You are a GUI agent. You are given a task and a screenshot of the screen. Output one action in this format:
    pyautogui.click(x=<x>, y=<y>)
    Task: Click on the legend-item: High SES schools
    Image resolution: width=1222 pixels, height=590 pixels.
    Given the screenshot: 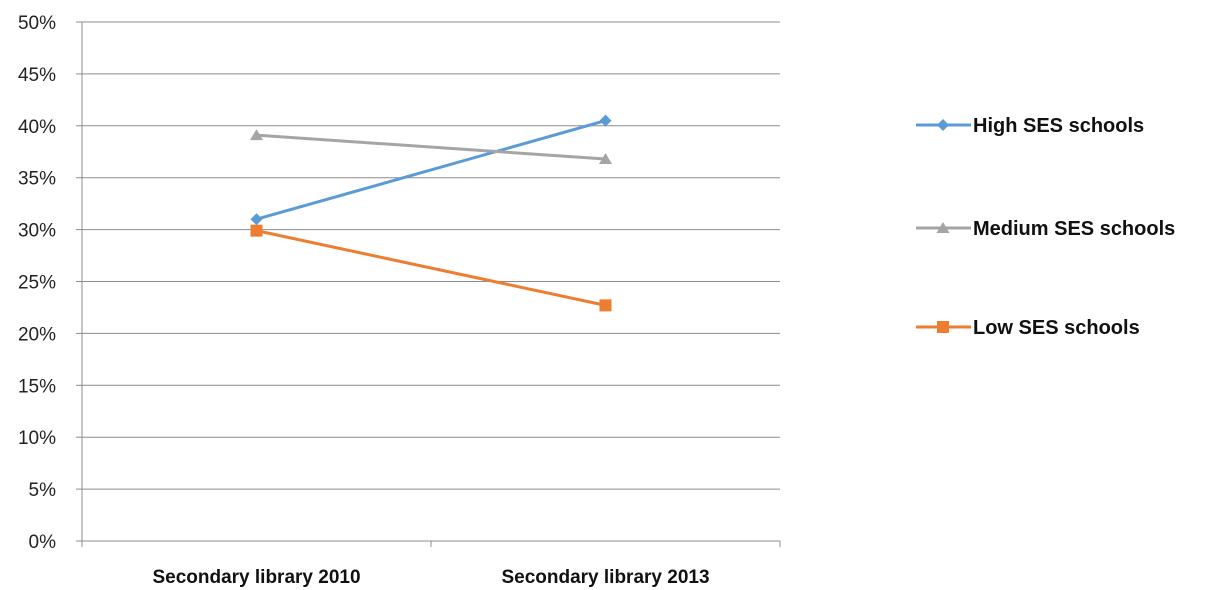 What is the action you would take?
    pyautogui.click(x=1030, y=126)
    